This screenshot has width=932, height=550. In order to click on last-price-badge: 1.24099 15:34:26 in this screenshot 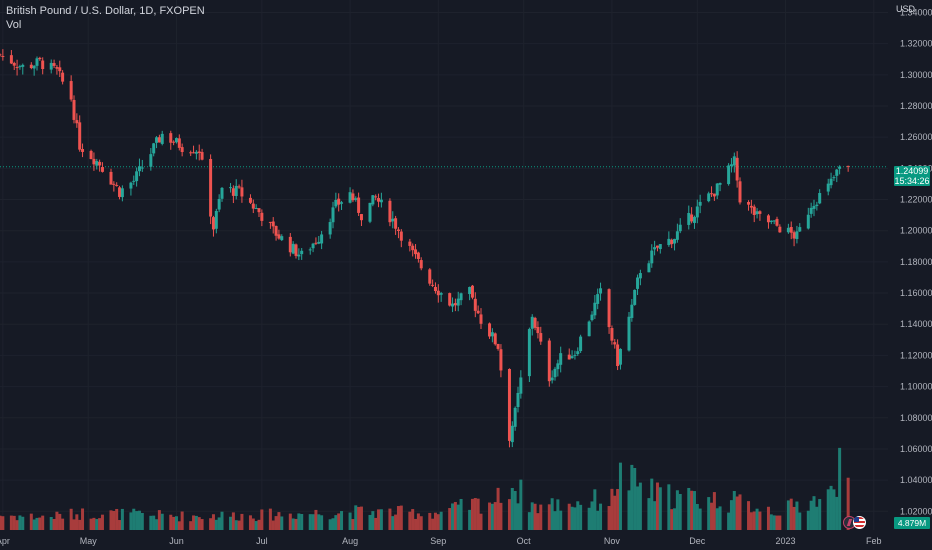, I will do `click(912, 176)`.